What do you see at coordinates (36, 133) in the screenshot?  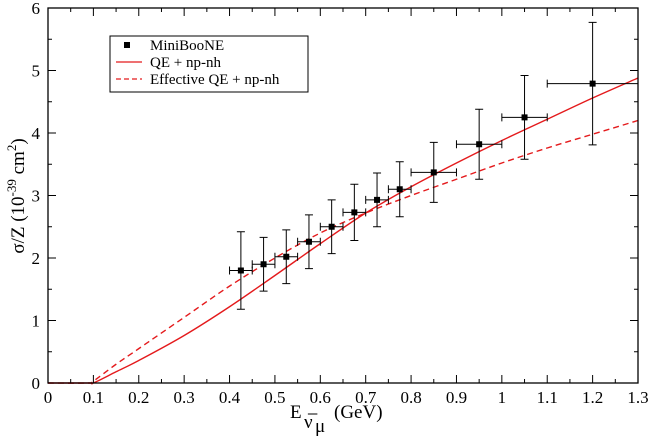 I see `y-tick-label: 4` at bounding box center [36, 133].